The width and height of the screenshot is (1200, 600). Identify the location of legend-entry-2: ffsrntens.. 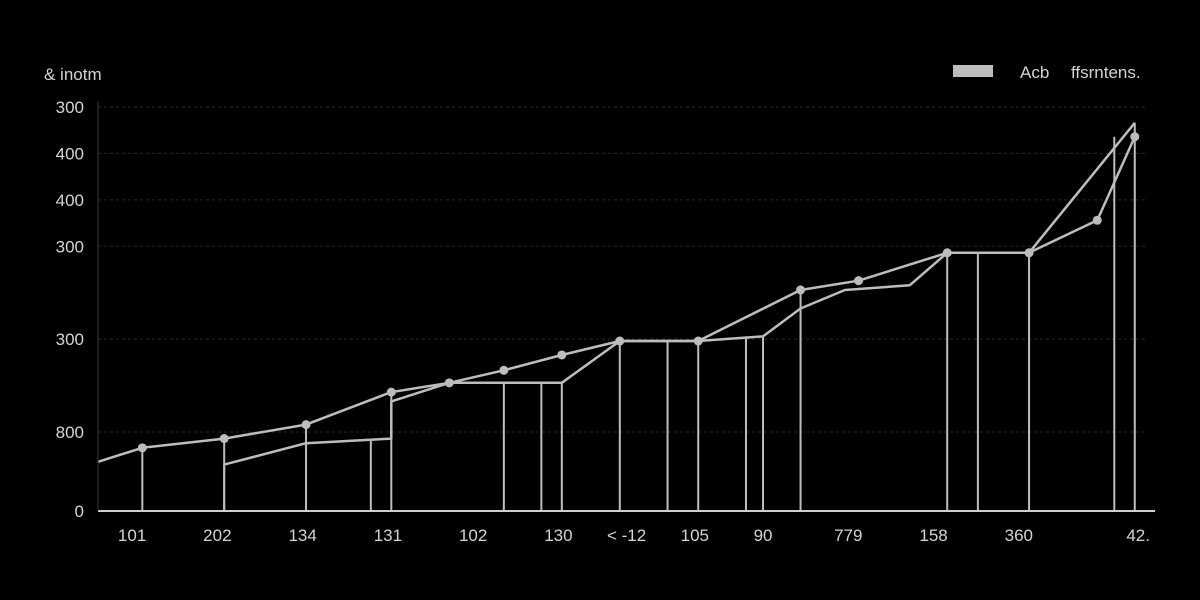
(1106, 72).